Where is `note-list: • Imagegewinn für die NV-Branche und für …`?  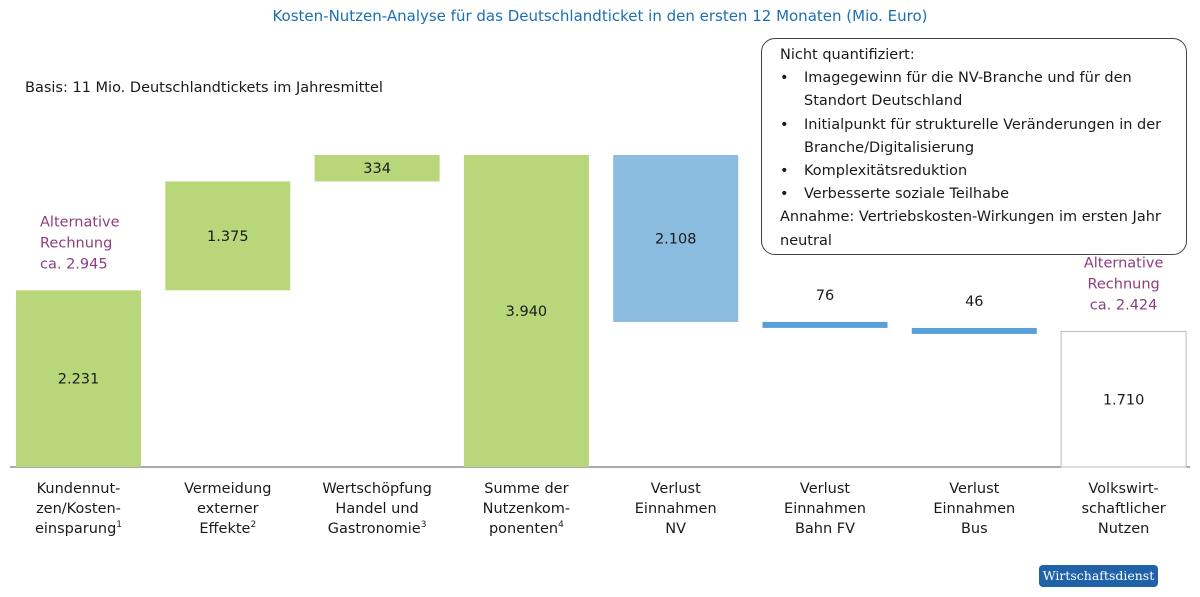 note-list: • Imagegewinn für die NV-Branche und für … is located at coordinates (978, 136).